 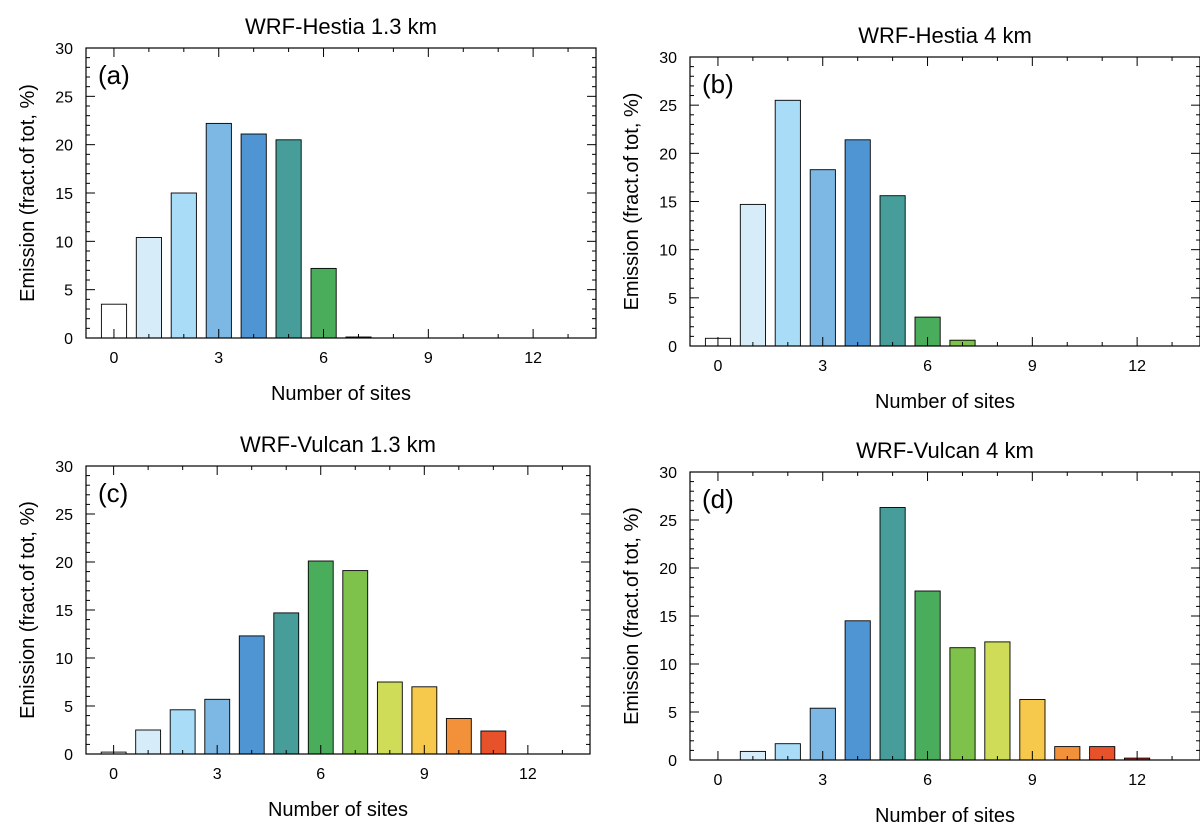 What do you see at coordinates (113, 493) in the screenshot?
I see `panel-label: (c)` at bounding box center [113, 493].